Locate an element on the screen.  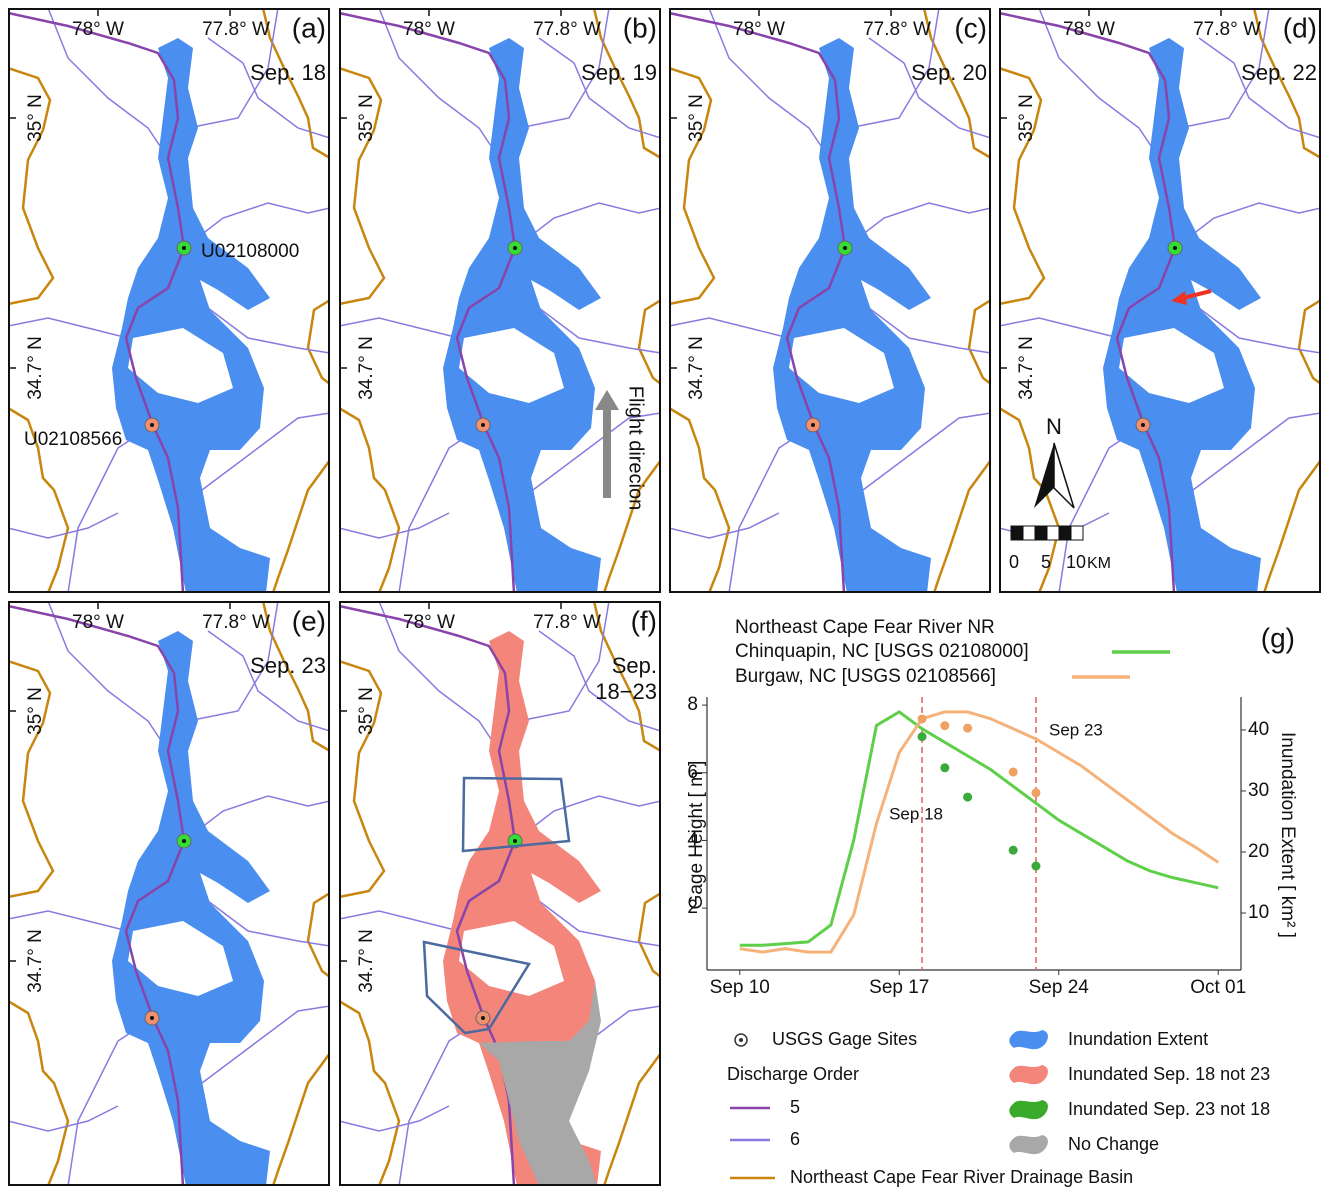
y2-axis-label: Inundation Extent [ km² ] is located at coordinates (1287, 835).